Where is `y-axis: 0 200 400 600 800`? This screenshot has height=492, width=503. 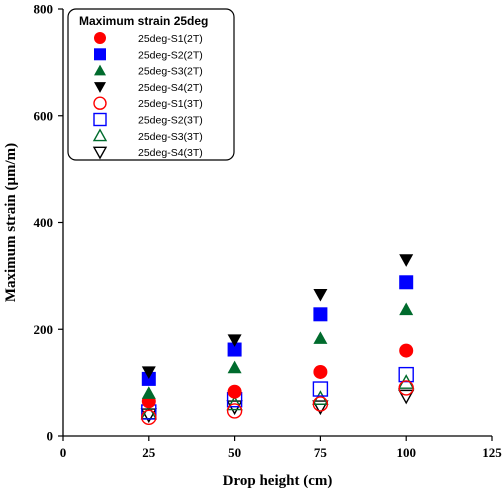
y-axis: 0 200 400 600 800 is located at coordinates (48, 223).